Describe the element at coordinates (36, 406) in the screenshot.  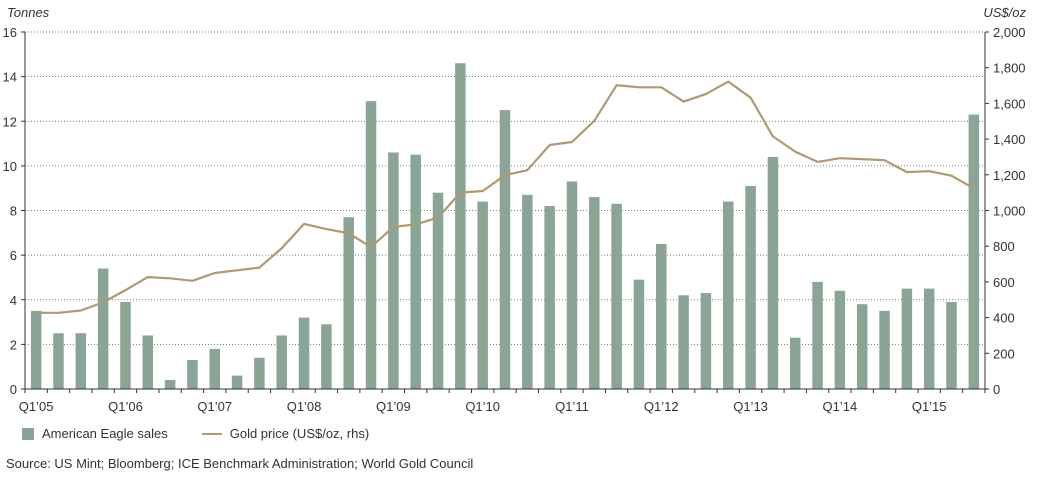
I see `x-tick-label: Q1’05` at that location.